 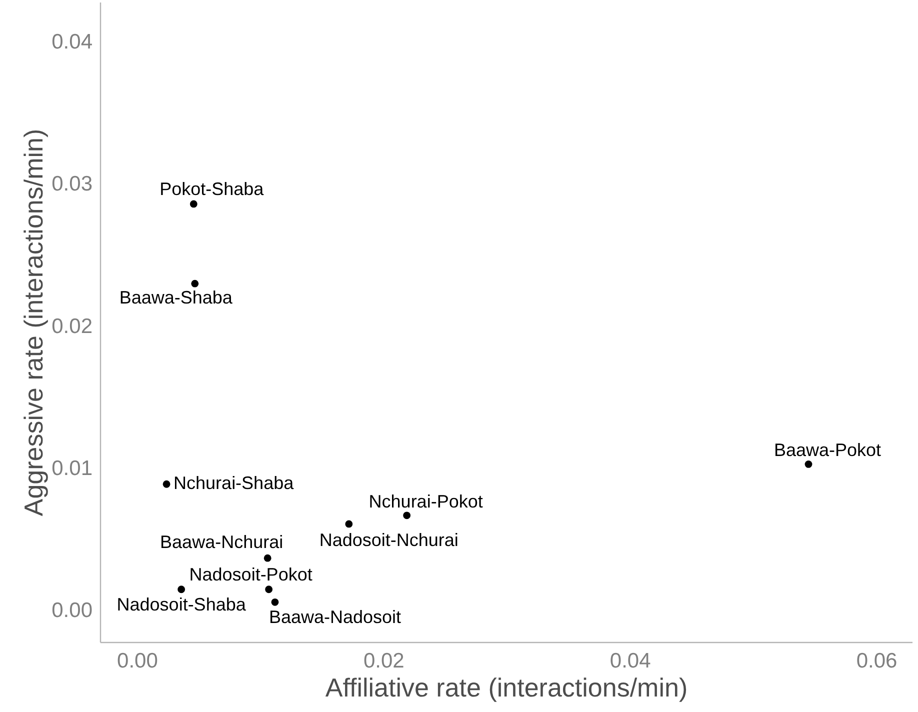 I want to click on x-tick-label: 0.00, so click(x=137, y=661).